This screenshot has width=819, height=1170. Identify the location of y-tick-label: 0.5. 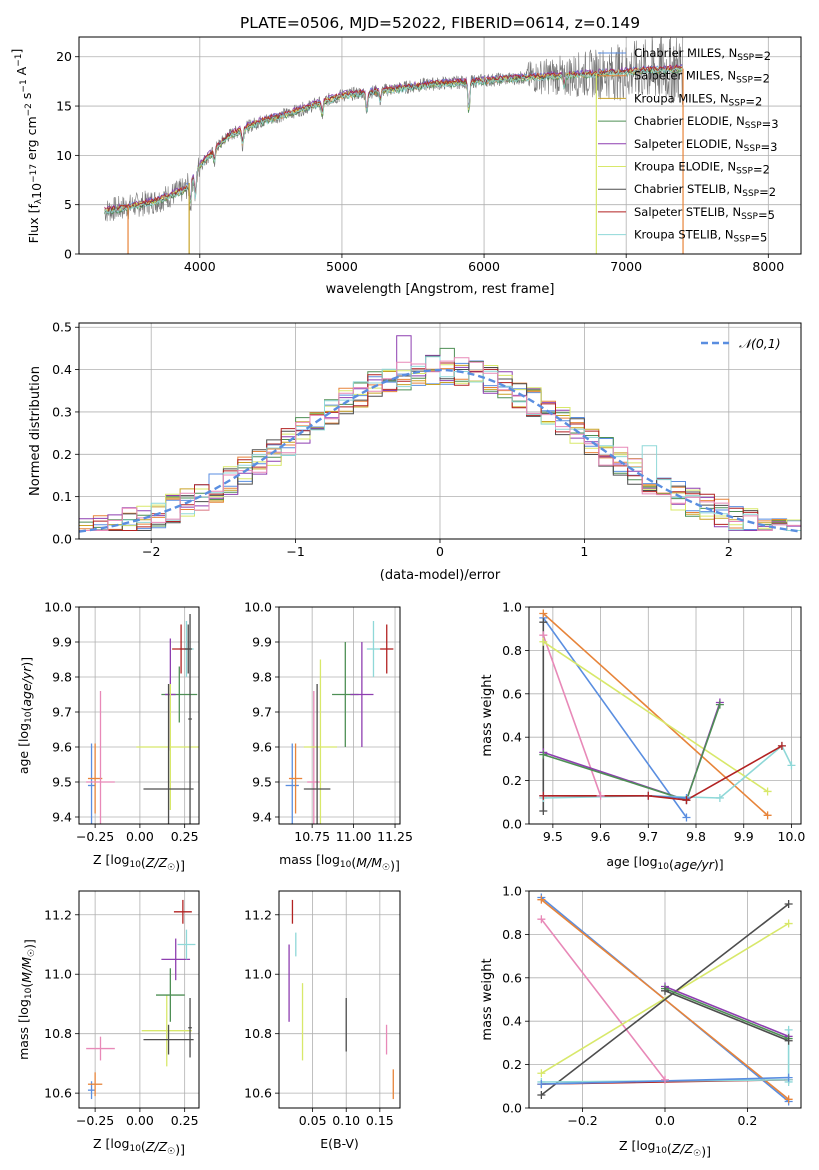
(62, 327).